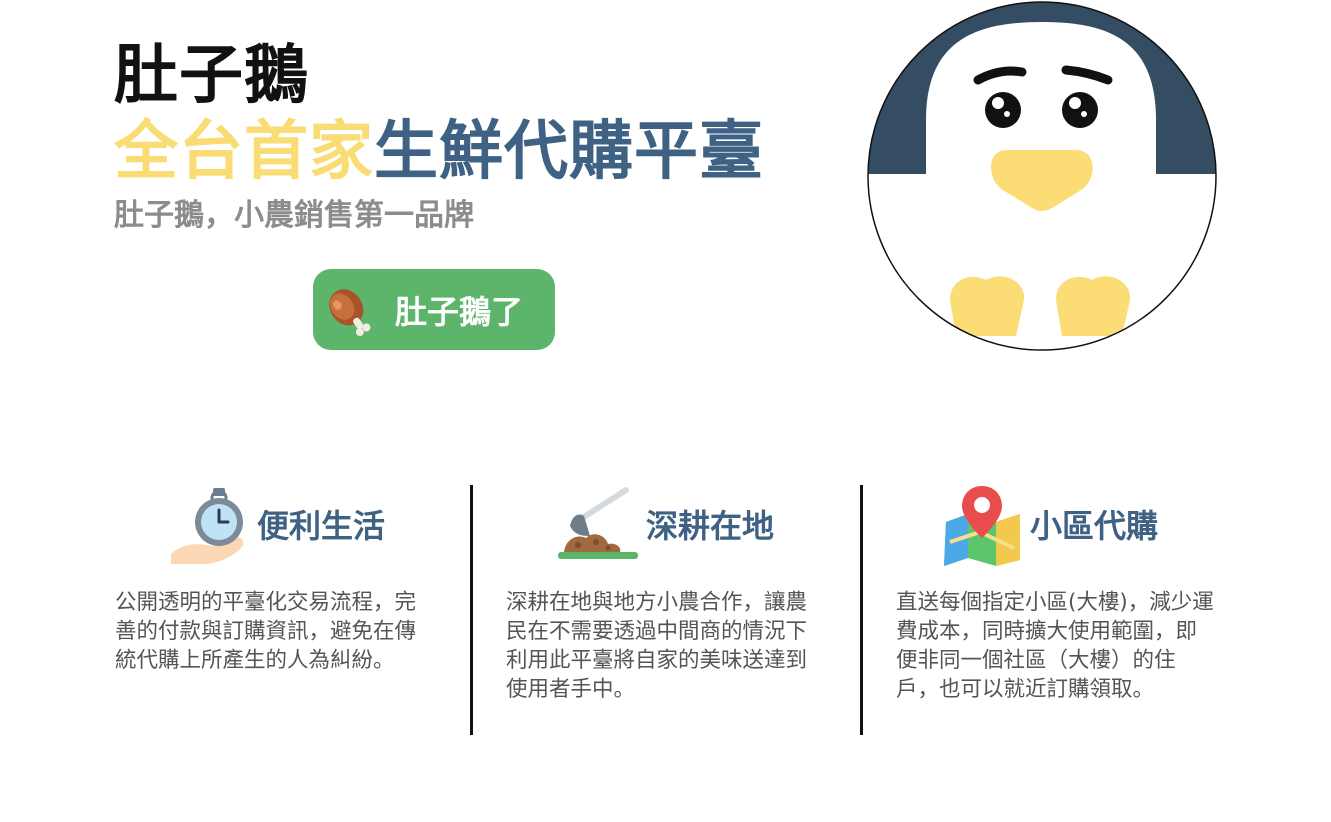  I want to click on headline-highlight: 全台首家, so click(244, 152).